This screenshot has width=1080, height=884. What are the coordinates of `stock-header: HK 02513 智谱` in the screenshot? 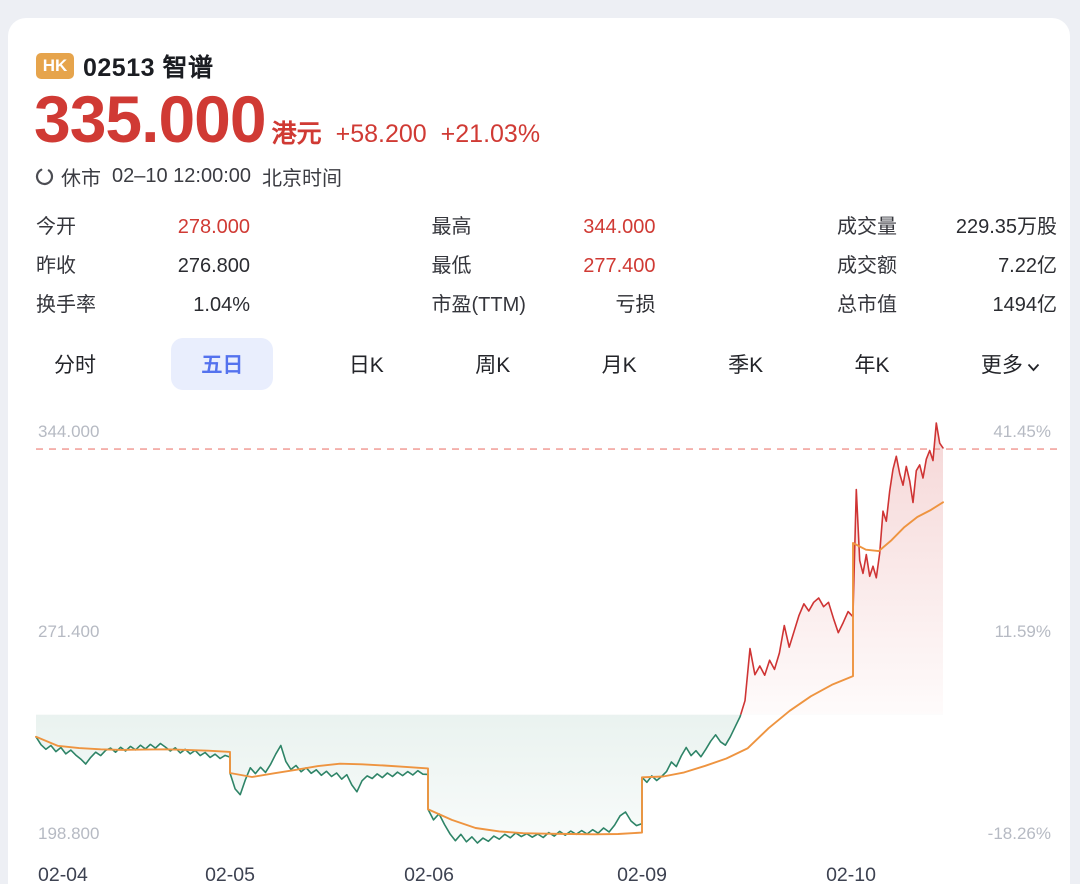 It's located at (124, 66).